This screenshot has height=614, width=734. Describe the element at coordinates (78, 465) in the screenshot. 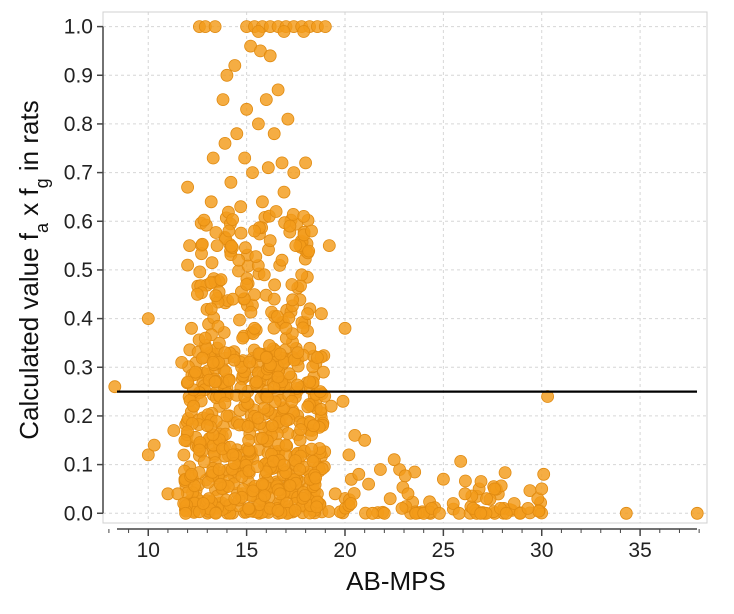

I see `y-tick-label: 0.1` at that location.